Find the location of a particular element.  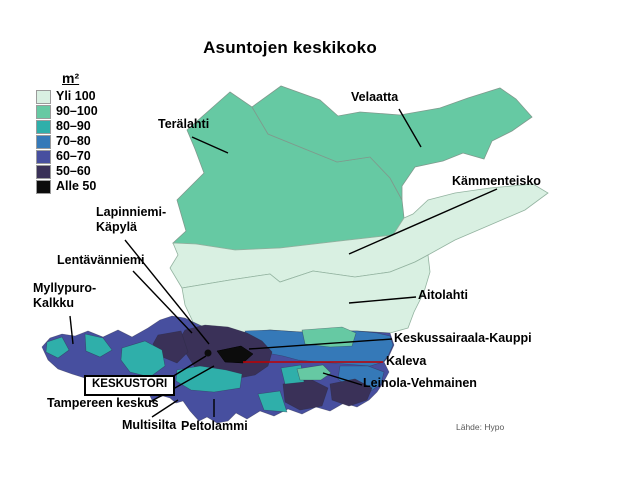

region-teal-west-a is located at coordinates (57, 347).